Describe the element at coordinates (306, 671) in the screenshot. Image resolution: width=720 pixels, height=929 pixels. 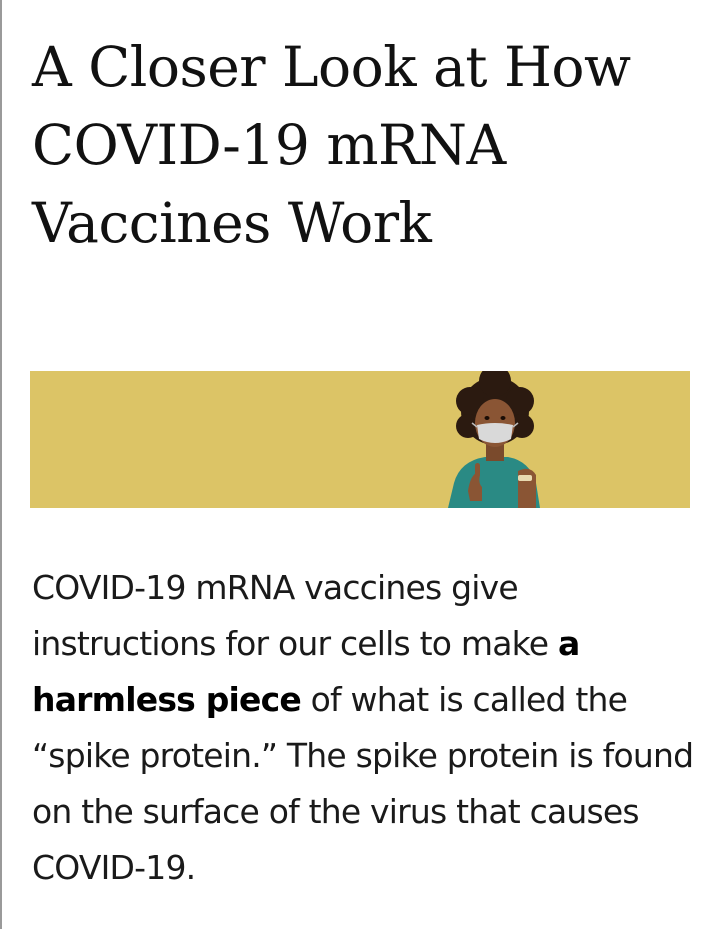
I see `intro-emphasis: a harmless piece` at that location.